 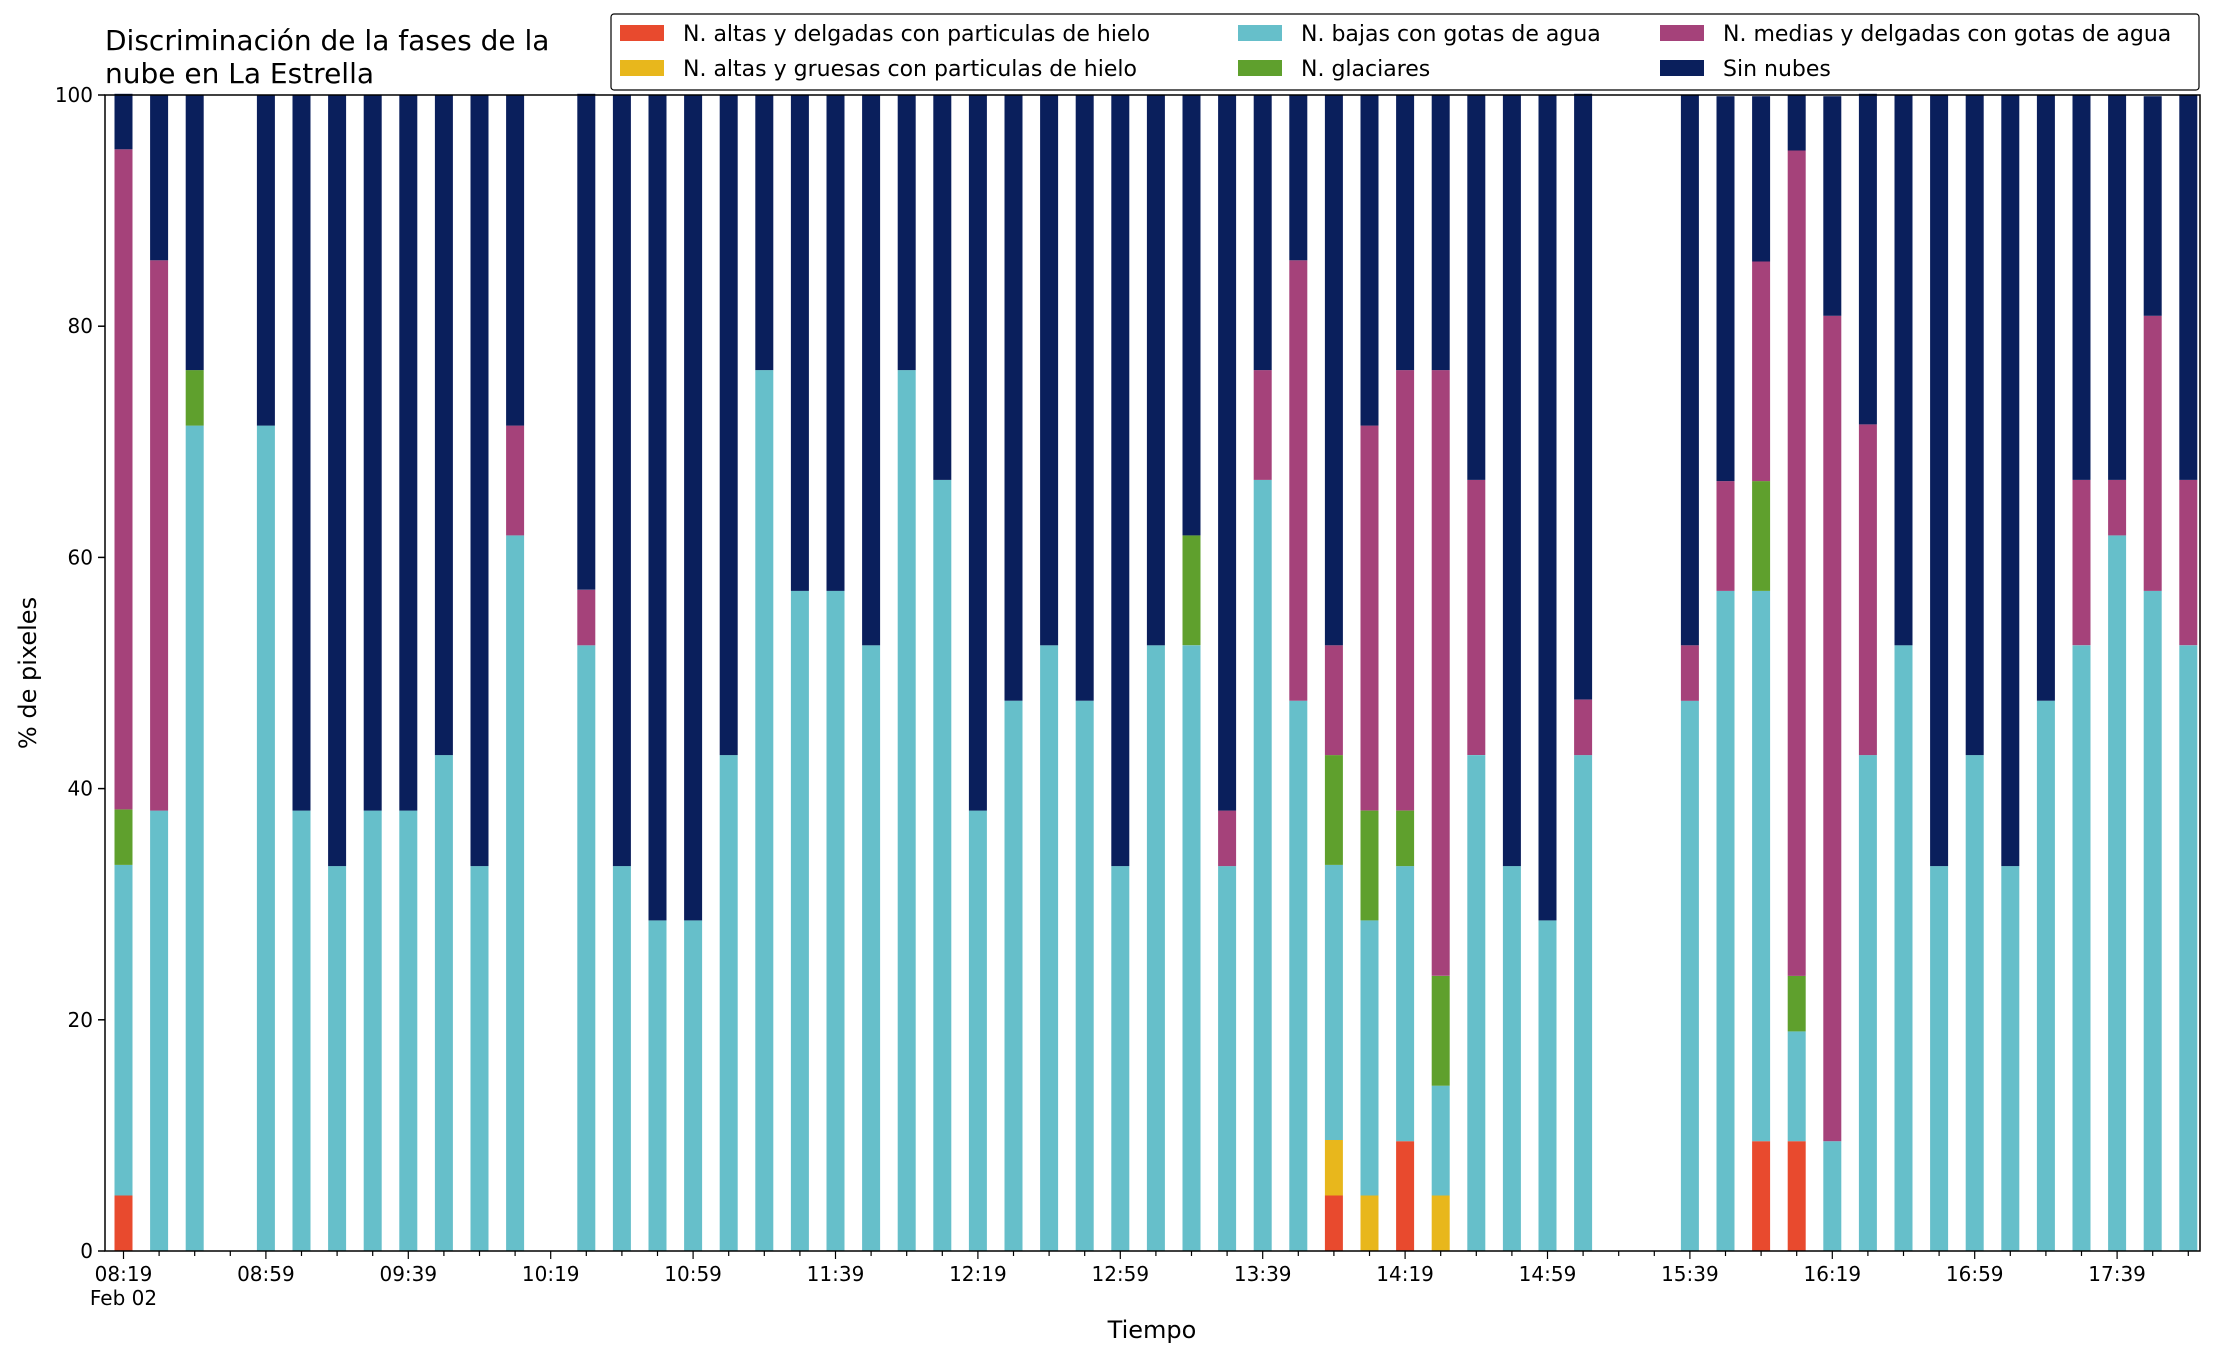 What do you see at coordinates (1947, 34) in the screenshot?
I see `legend-label: N. medias y delgadas con gotas de agua` at bounding box center [1947, 34].